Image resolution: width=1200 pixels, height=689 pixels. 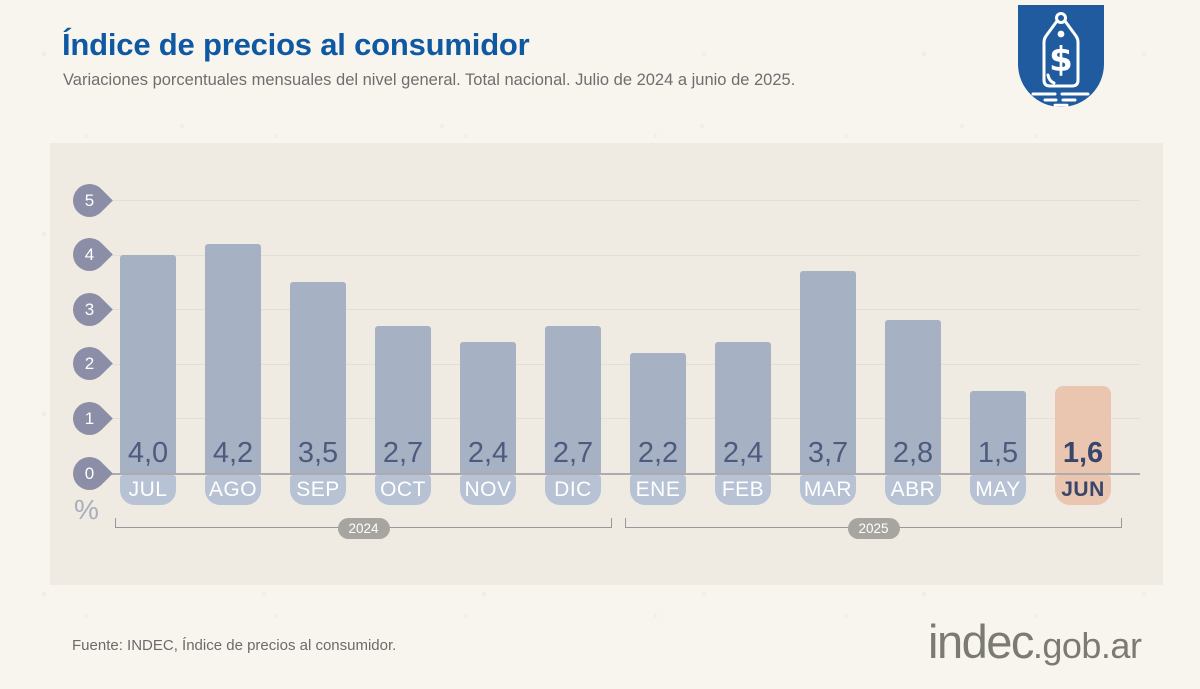 I want to click on price-tag-icon: $, so click(x=1060, y=59).